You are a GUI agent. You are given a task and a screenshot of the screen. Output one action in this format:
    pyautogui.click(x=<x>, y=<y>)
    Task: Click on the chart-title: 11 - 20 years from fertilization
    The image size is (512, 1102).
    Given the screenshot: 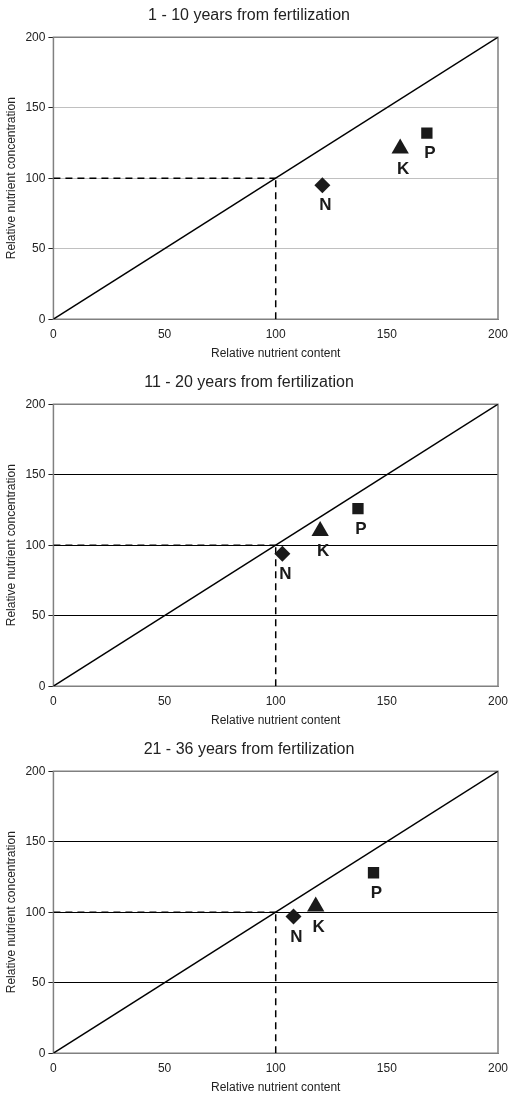 What is the action you would take?
    pyautogui.click(x=249, y=382)
    